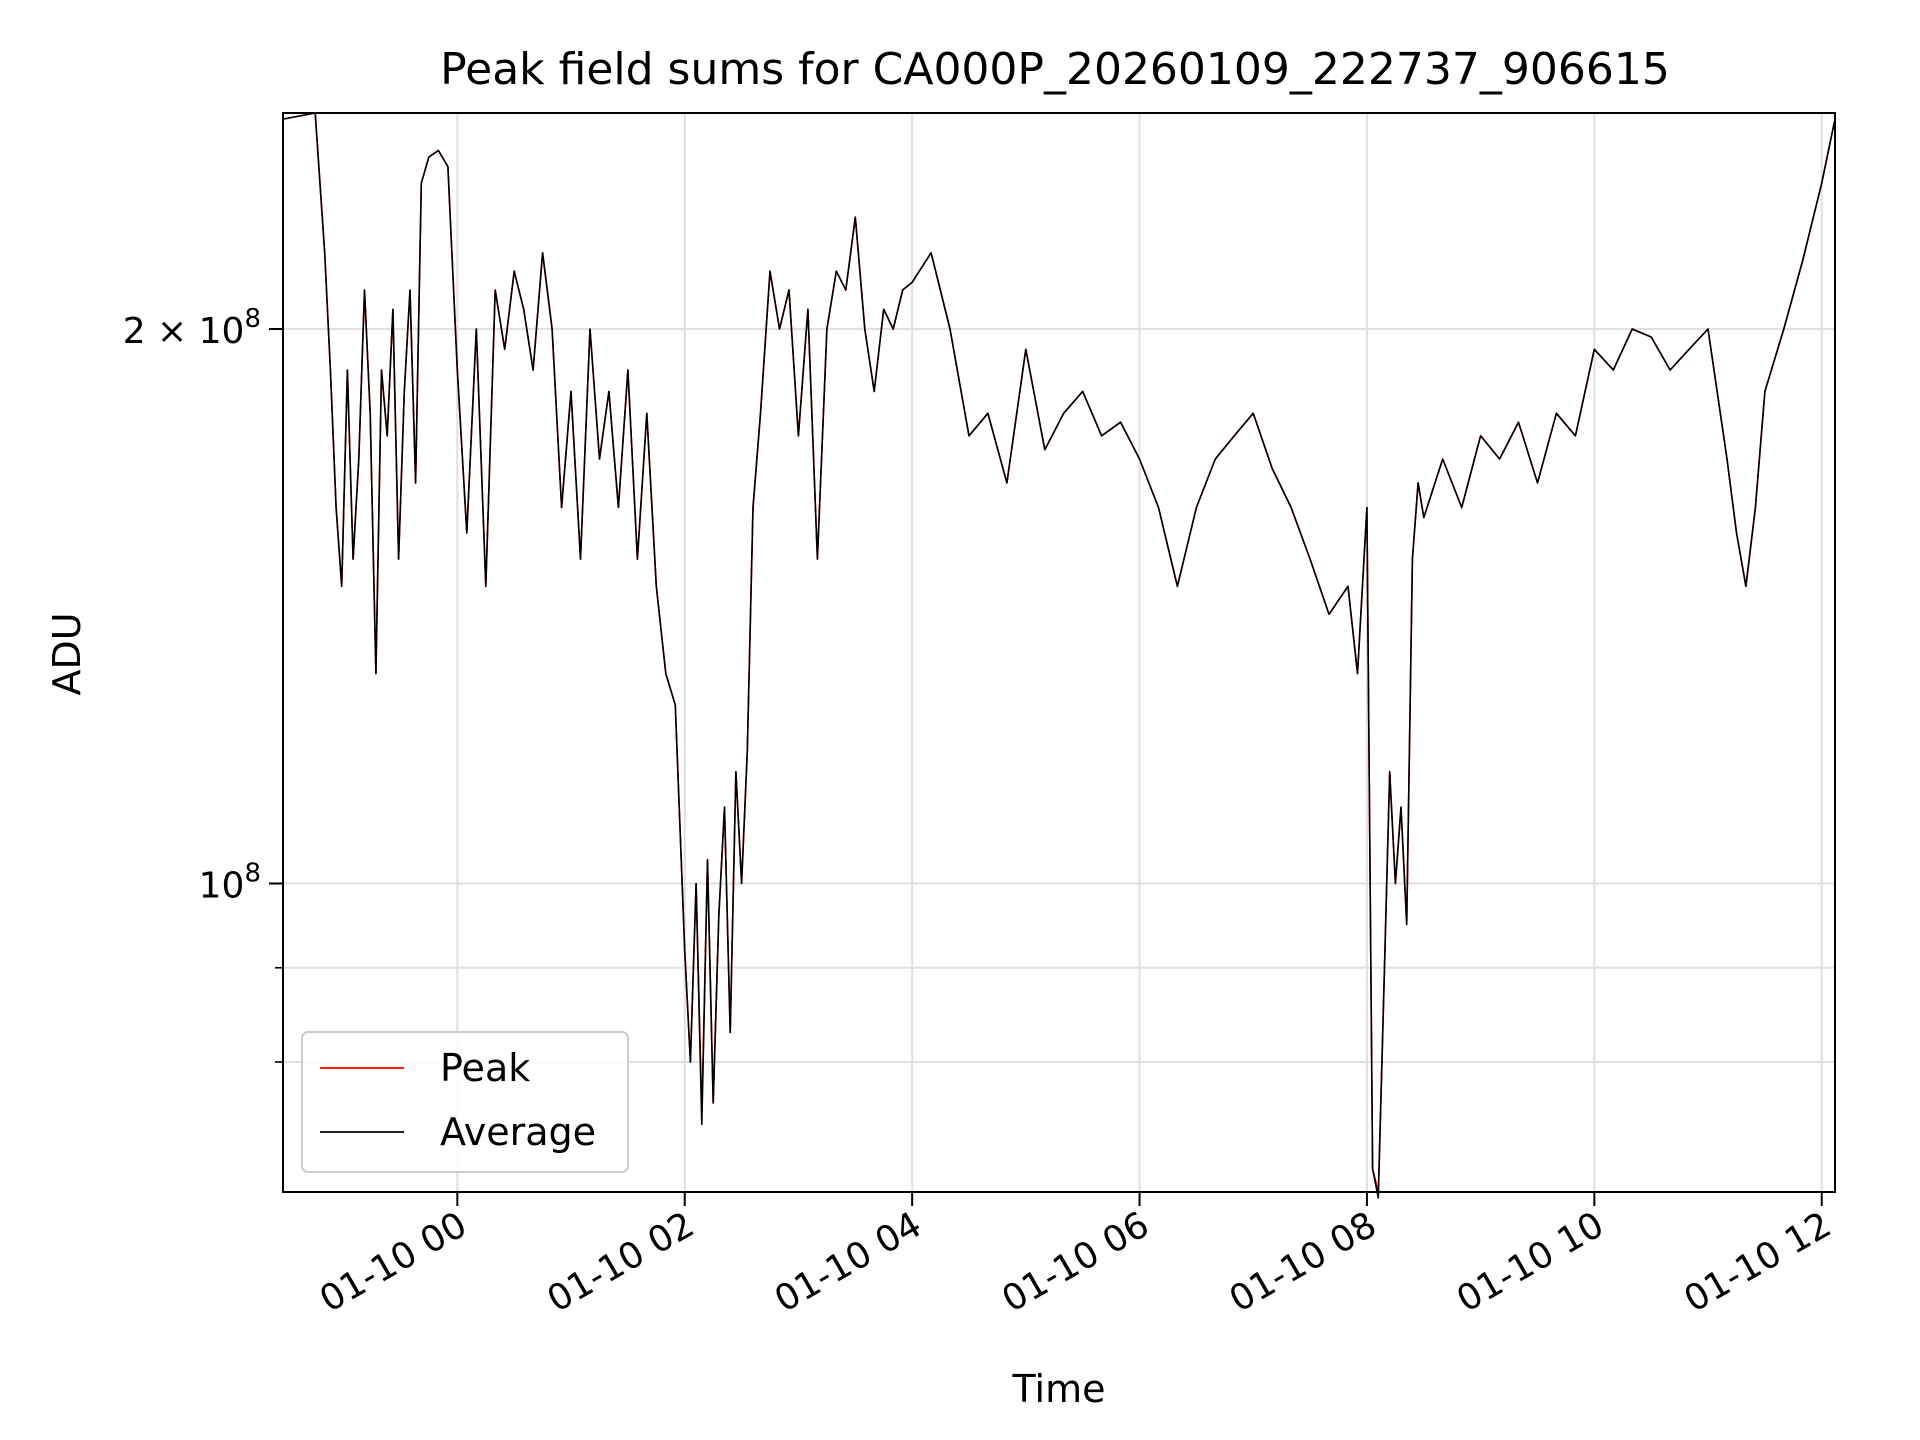 Image resolution: width=1920 pixels, height=1440 pixels. Describe the element at coordinates (192, 328) in the screenshot. I see `y-tick-label: 2 × 108` at that location.